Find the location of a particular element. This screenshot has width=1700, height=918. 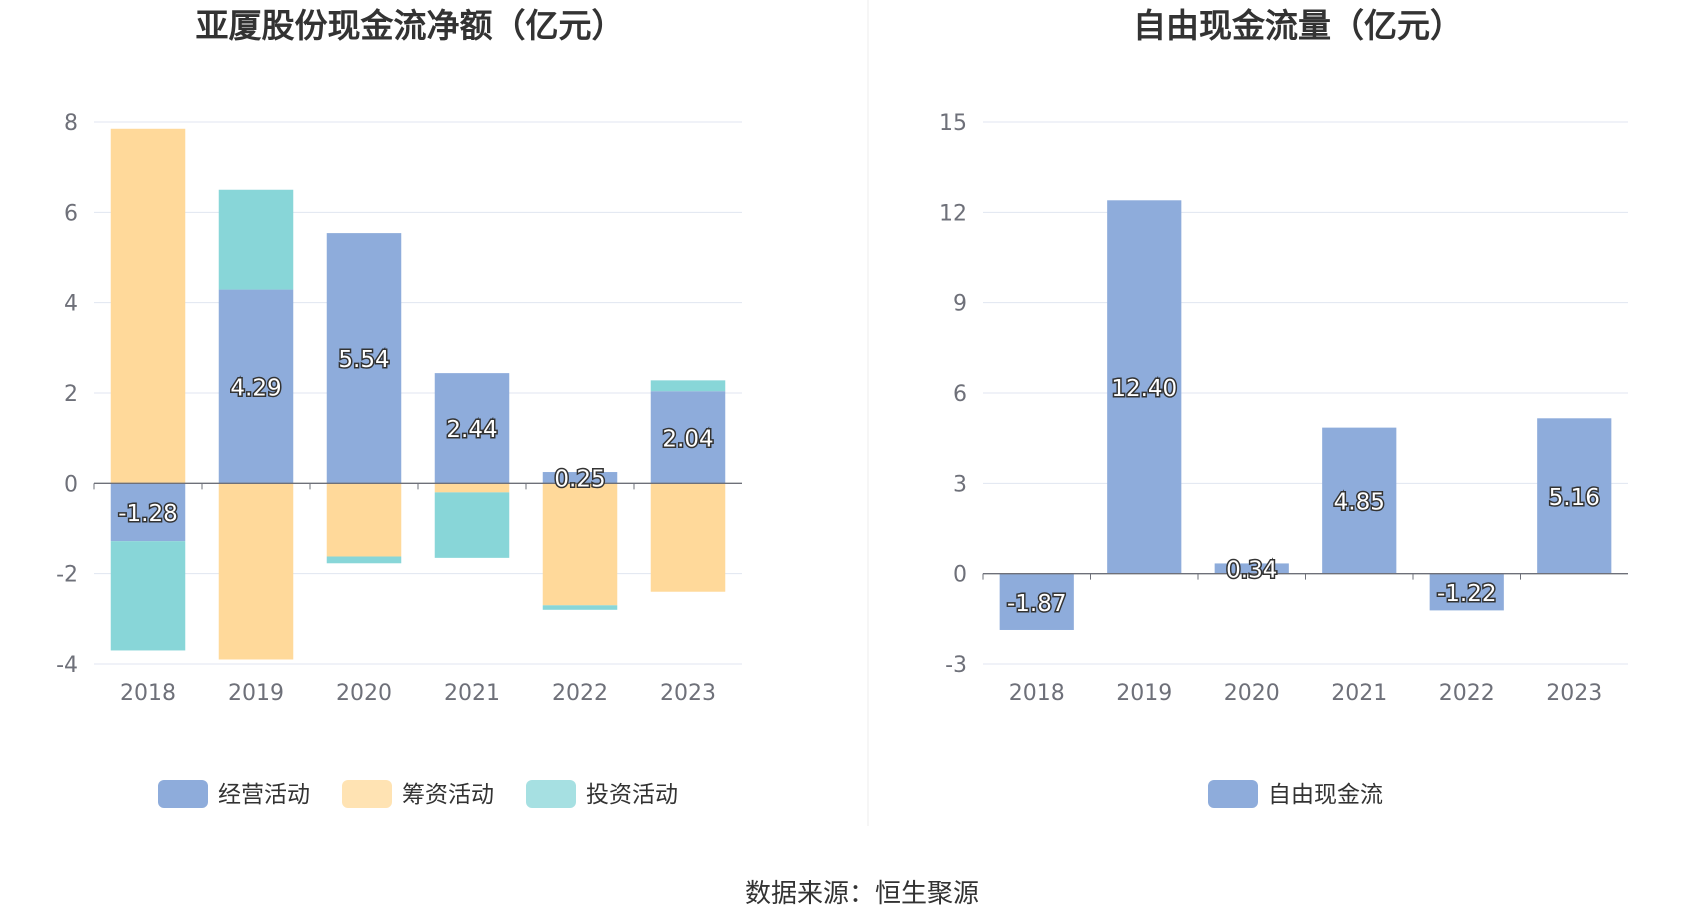

source-note: 数据来源：恒生聚源 is located at coordinates (862, 894).